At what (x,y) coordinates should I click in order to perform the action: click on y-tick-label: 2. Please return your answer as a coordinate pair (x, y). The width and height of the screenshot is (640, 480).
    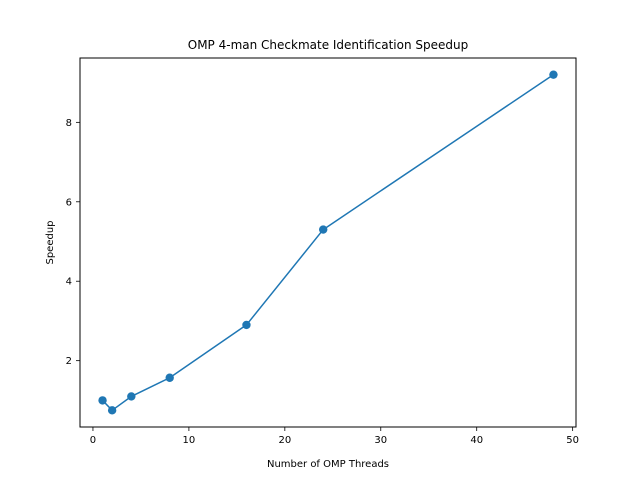
    Looking at the image, I should click on (69, 361).